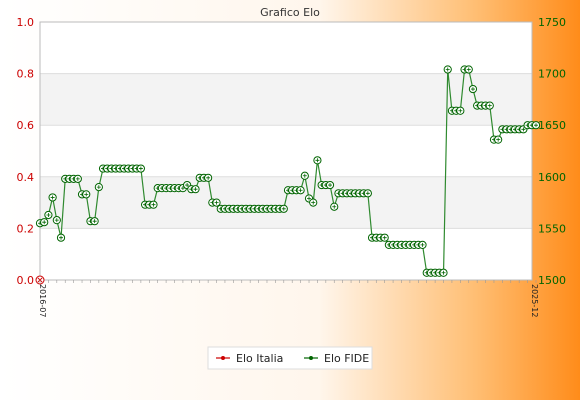 The width and height of the screenshot is (580, 400). I want to click on legend: Elo Italia Elo FIDE, so click(290, 358).